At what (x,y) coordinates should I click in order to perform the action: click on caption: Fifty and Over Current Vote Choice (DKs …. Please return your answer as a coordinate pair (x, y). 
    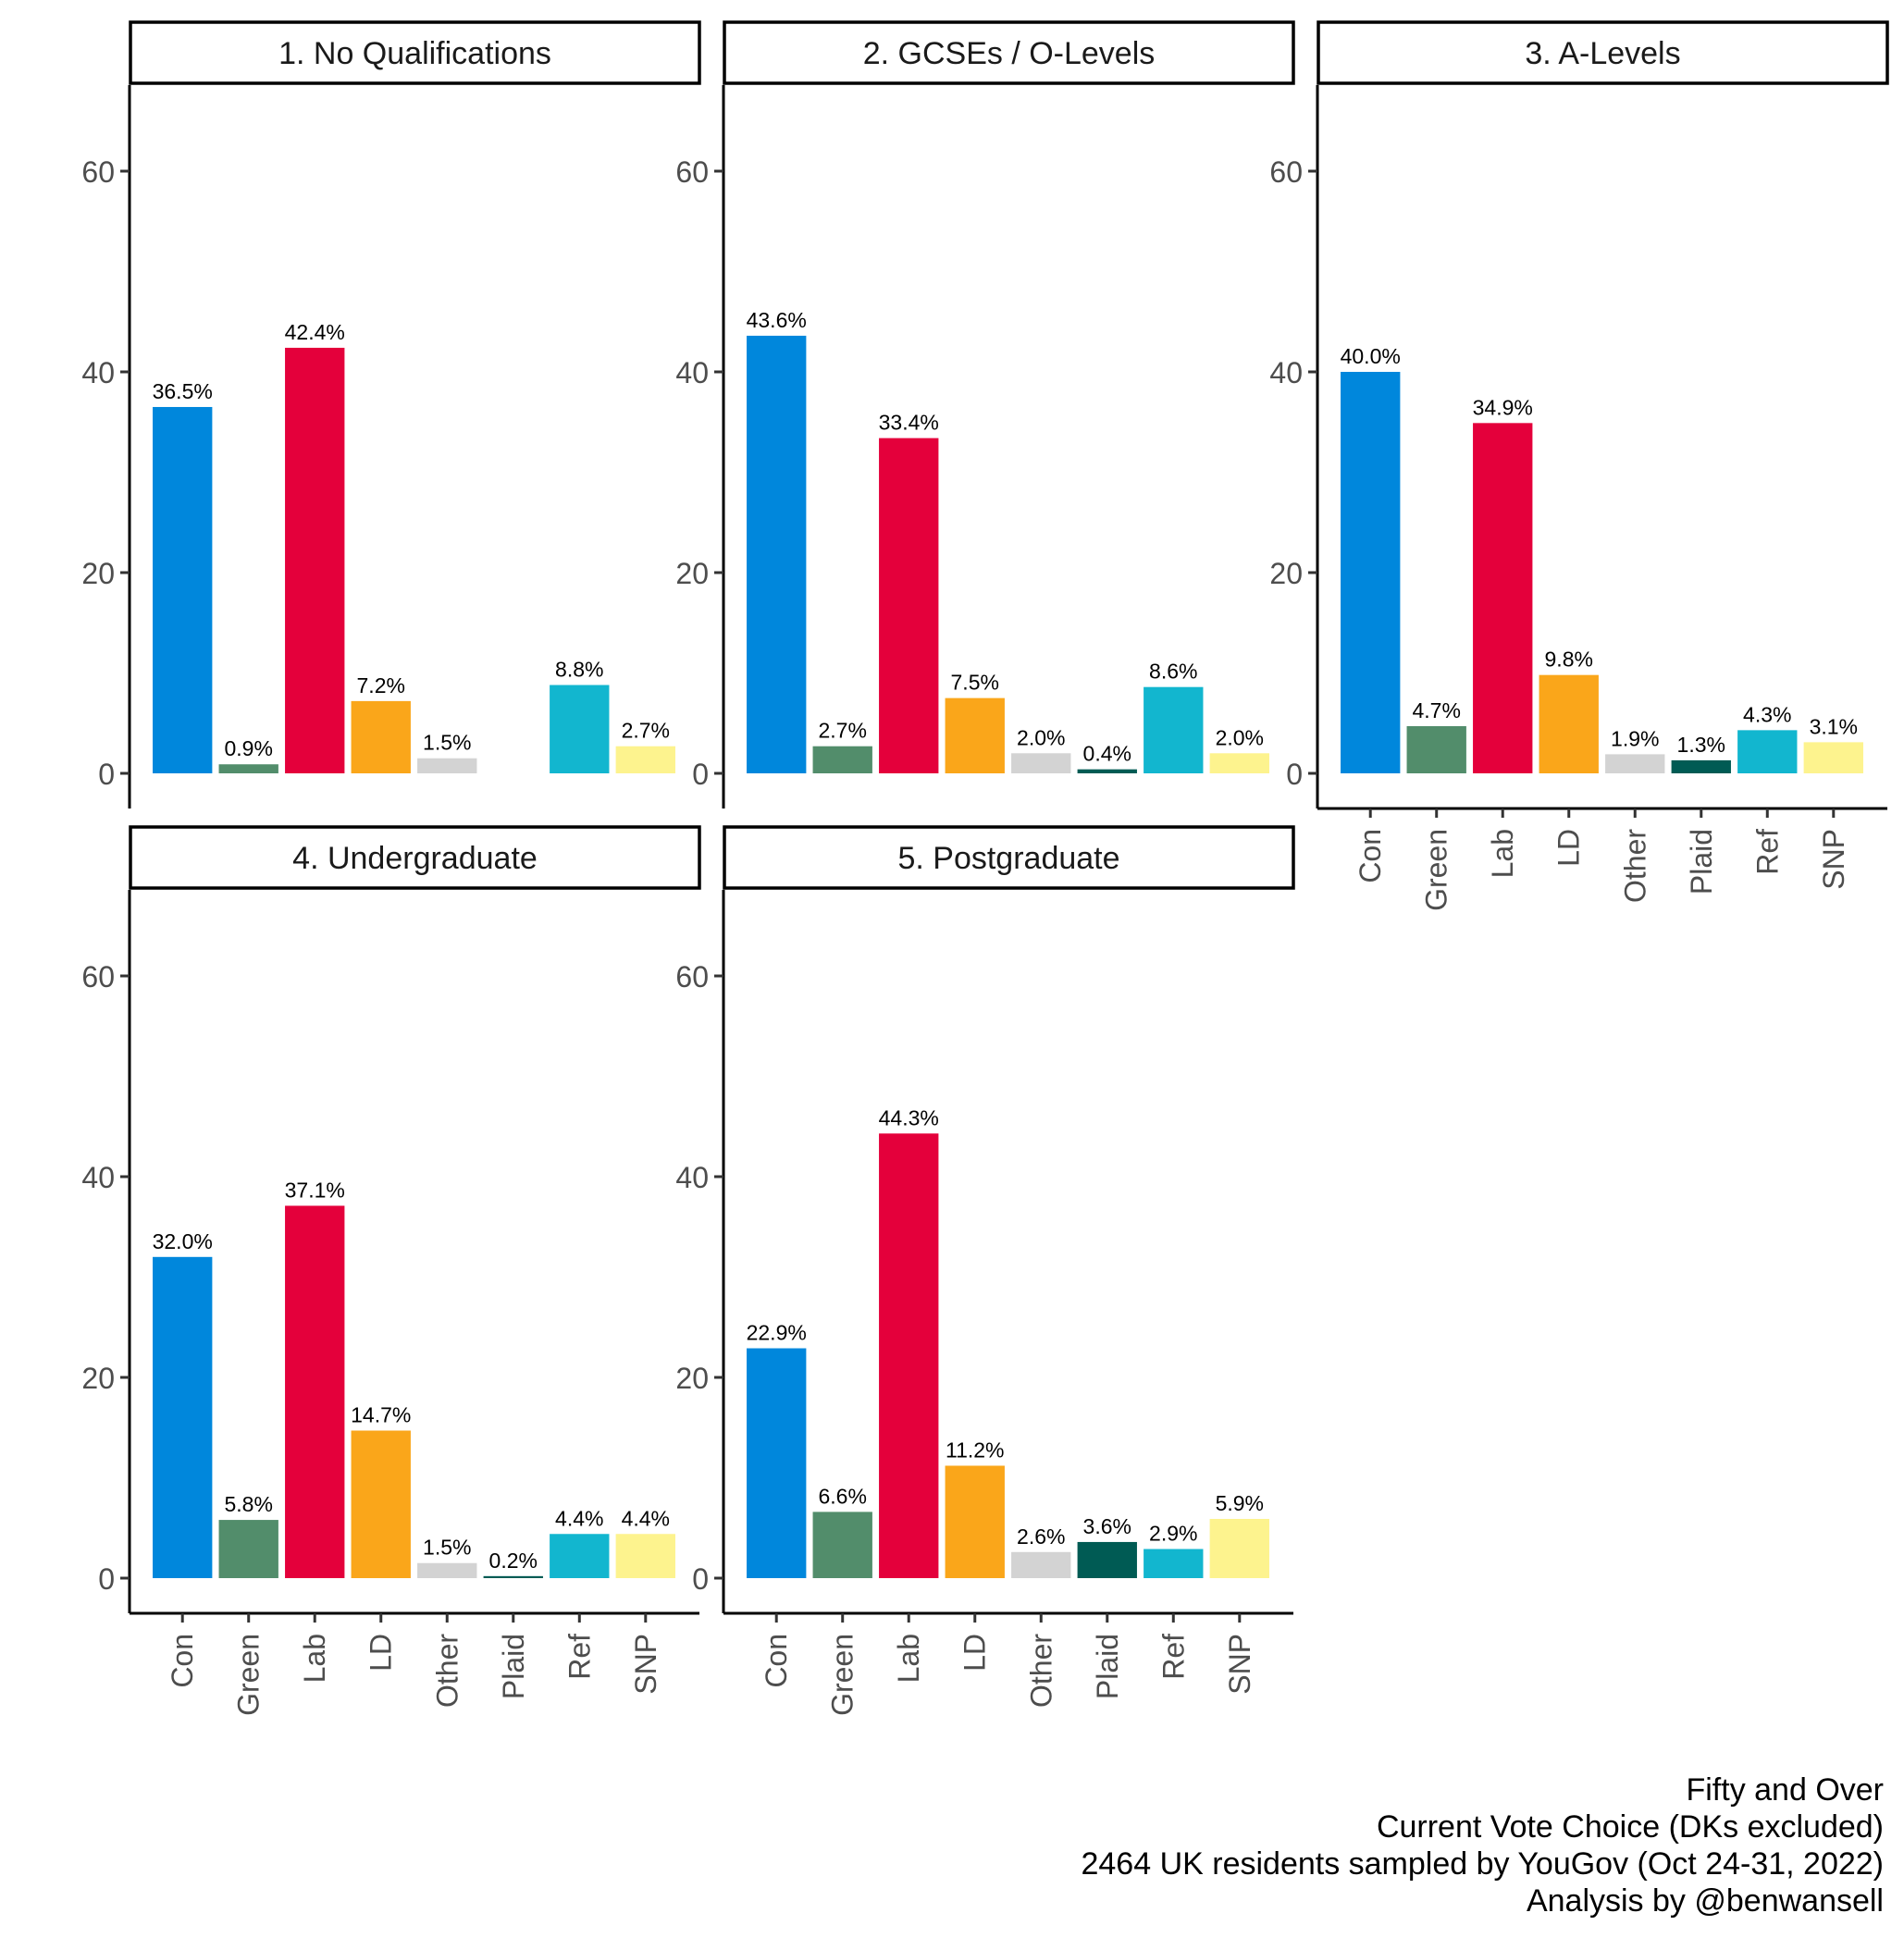
    Looking at the image, I should click on (1482, 1845).